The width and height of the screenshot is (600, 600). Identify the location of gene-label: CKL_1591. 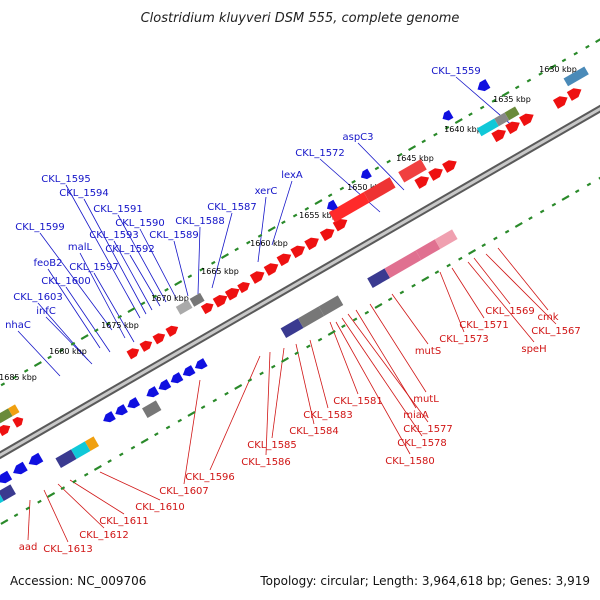
(118, 209).